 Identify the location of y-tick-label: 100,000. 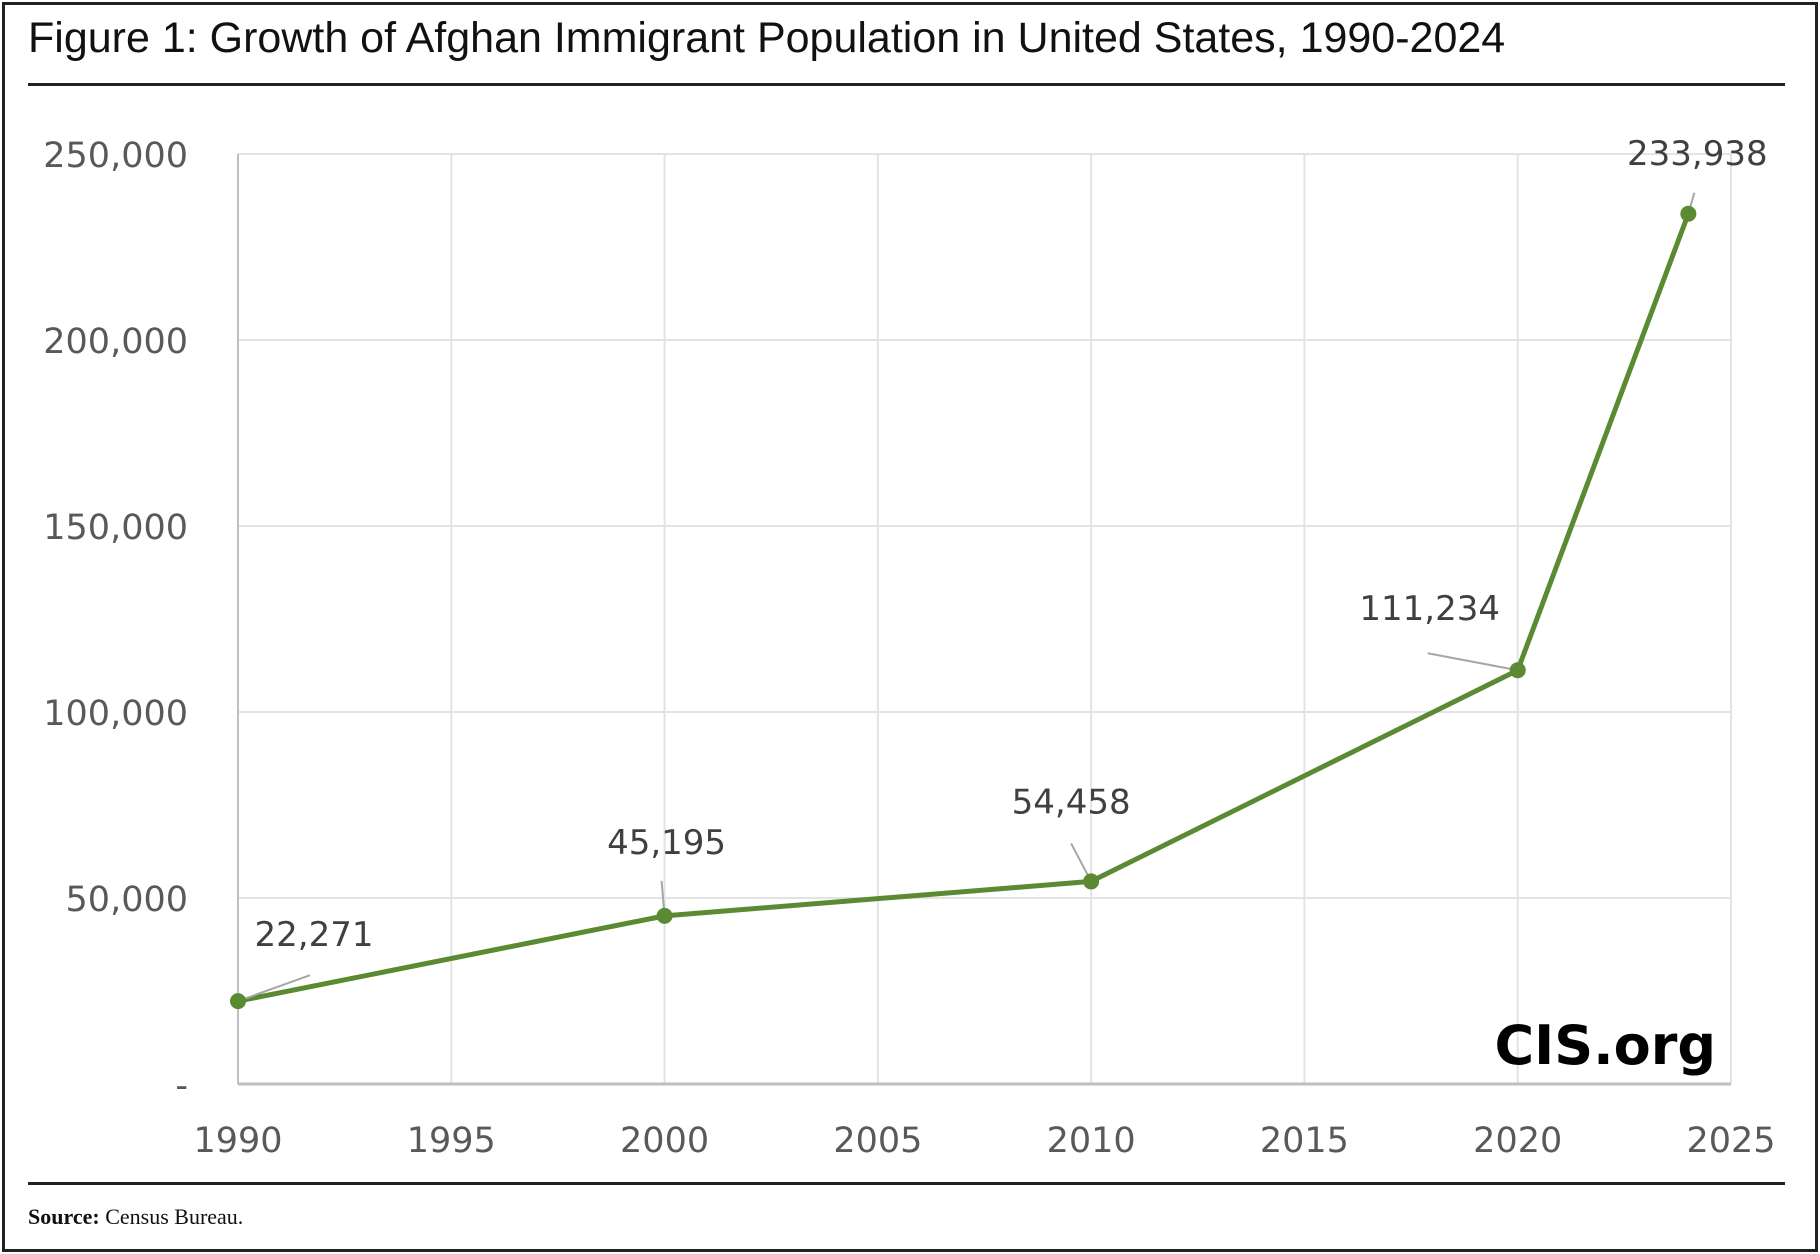
(115, 714).